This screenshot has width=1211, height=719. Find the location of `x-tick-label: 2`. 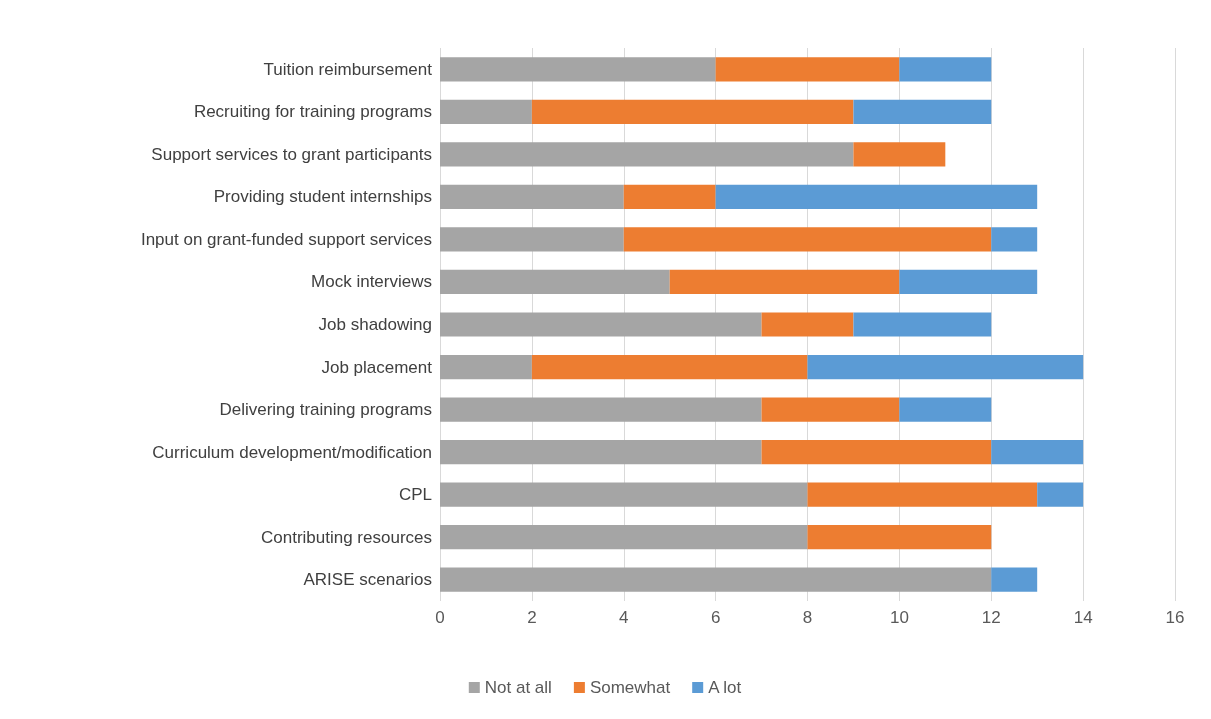

x-tick-label: 2 is located at coordinates (532, 617).